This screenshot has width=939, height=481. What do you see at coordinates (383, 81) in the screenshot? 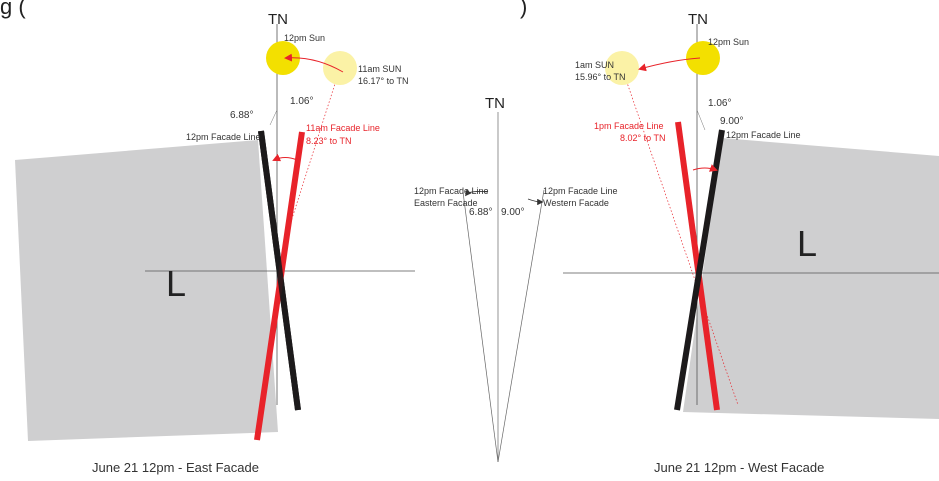
I see `sun-11am-angle: 16.17° to TN` at bounding box center [383, 81].